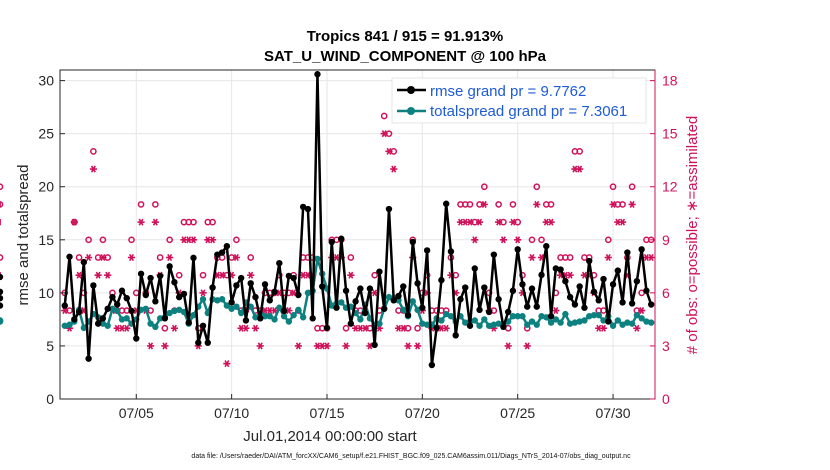 This screenshot has width=830, height=470. I want to click on x-tick-label: 07/25, so click(517, 413).